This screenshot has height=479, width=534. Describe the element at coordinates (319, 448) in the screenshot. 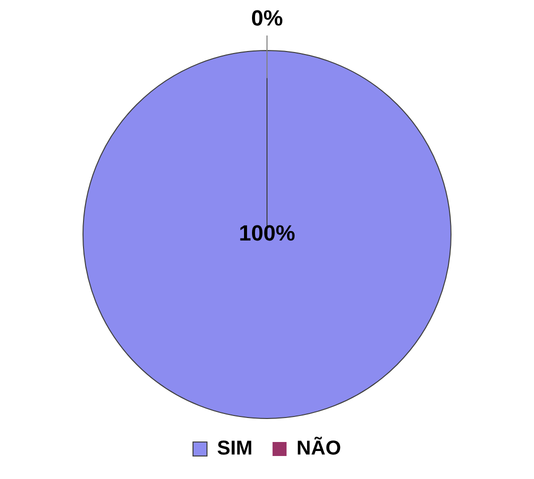

I see `legend-label: NÃO` at that location.